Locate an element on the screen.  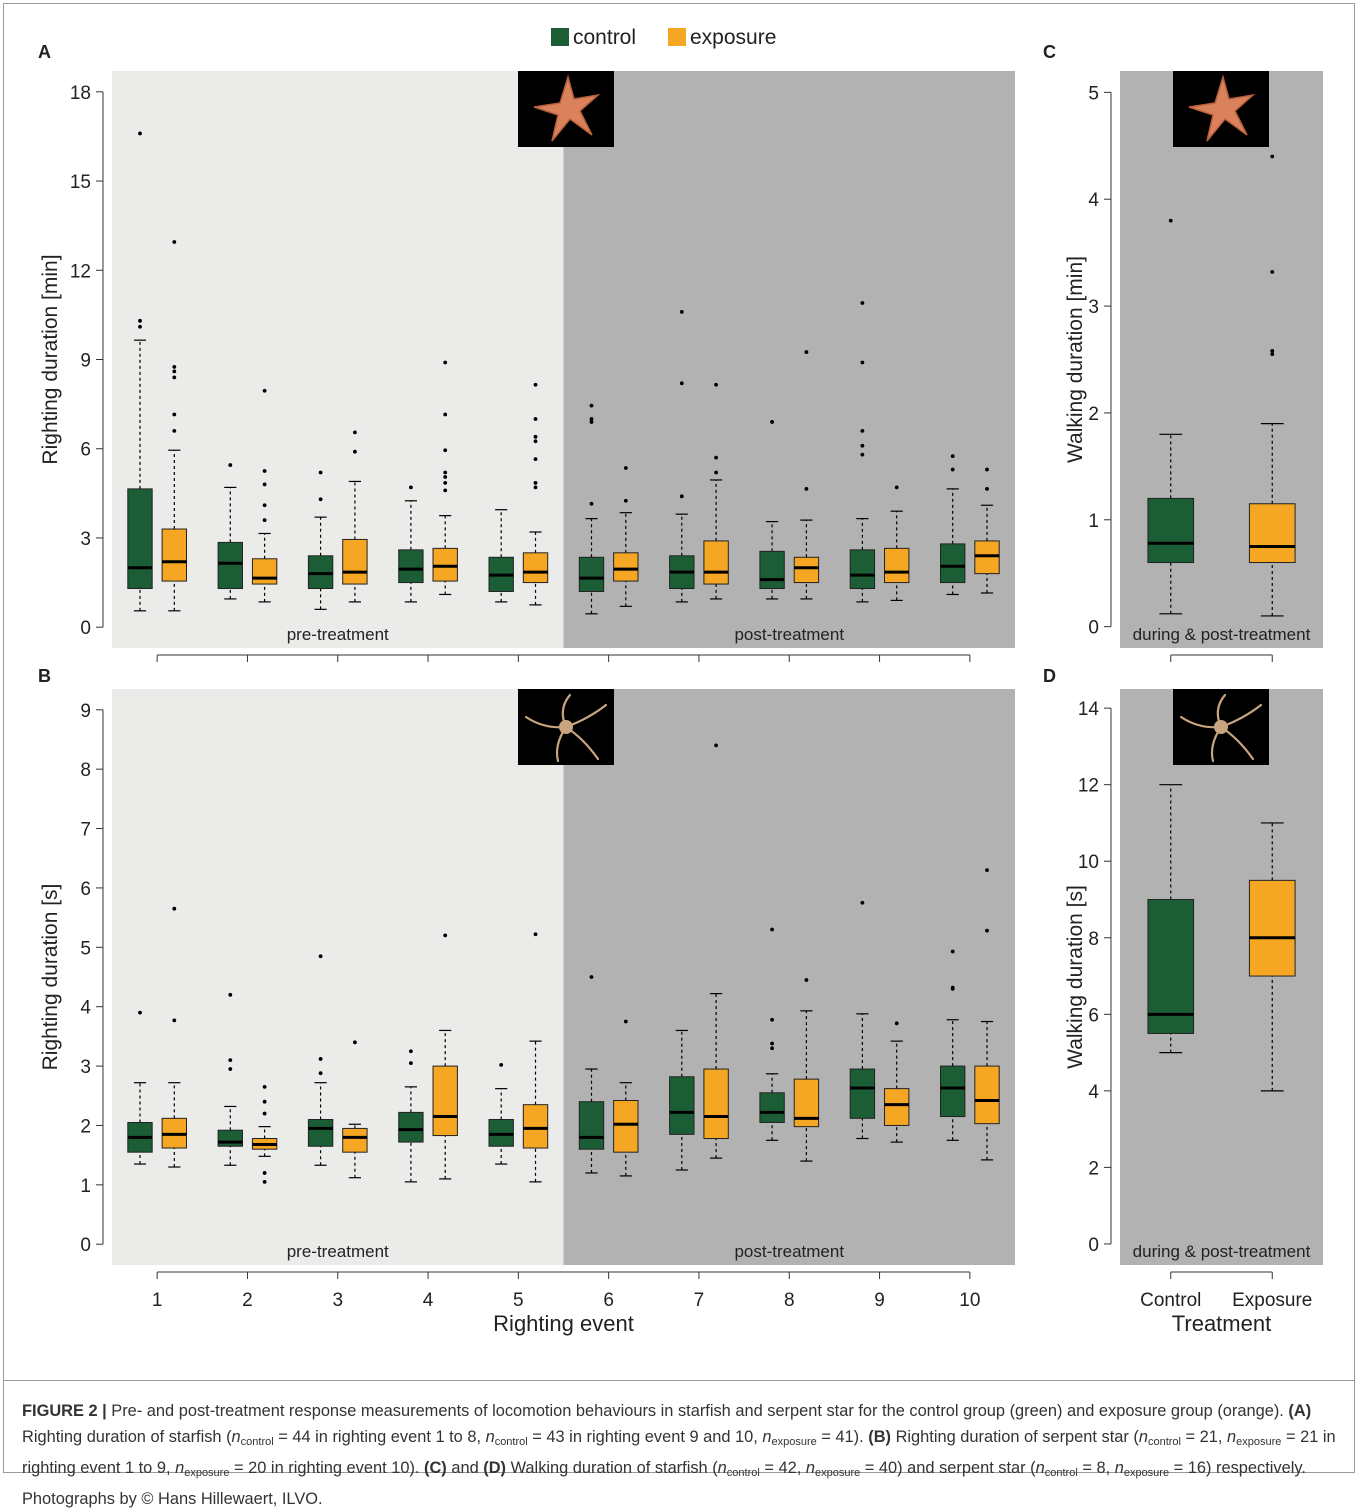
x-tick-label: 3 is located at coordinates (337, 1300).